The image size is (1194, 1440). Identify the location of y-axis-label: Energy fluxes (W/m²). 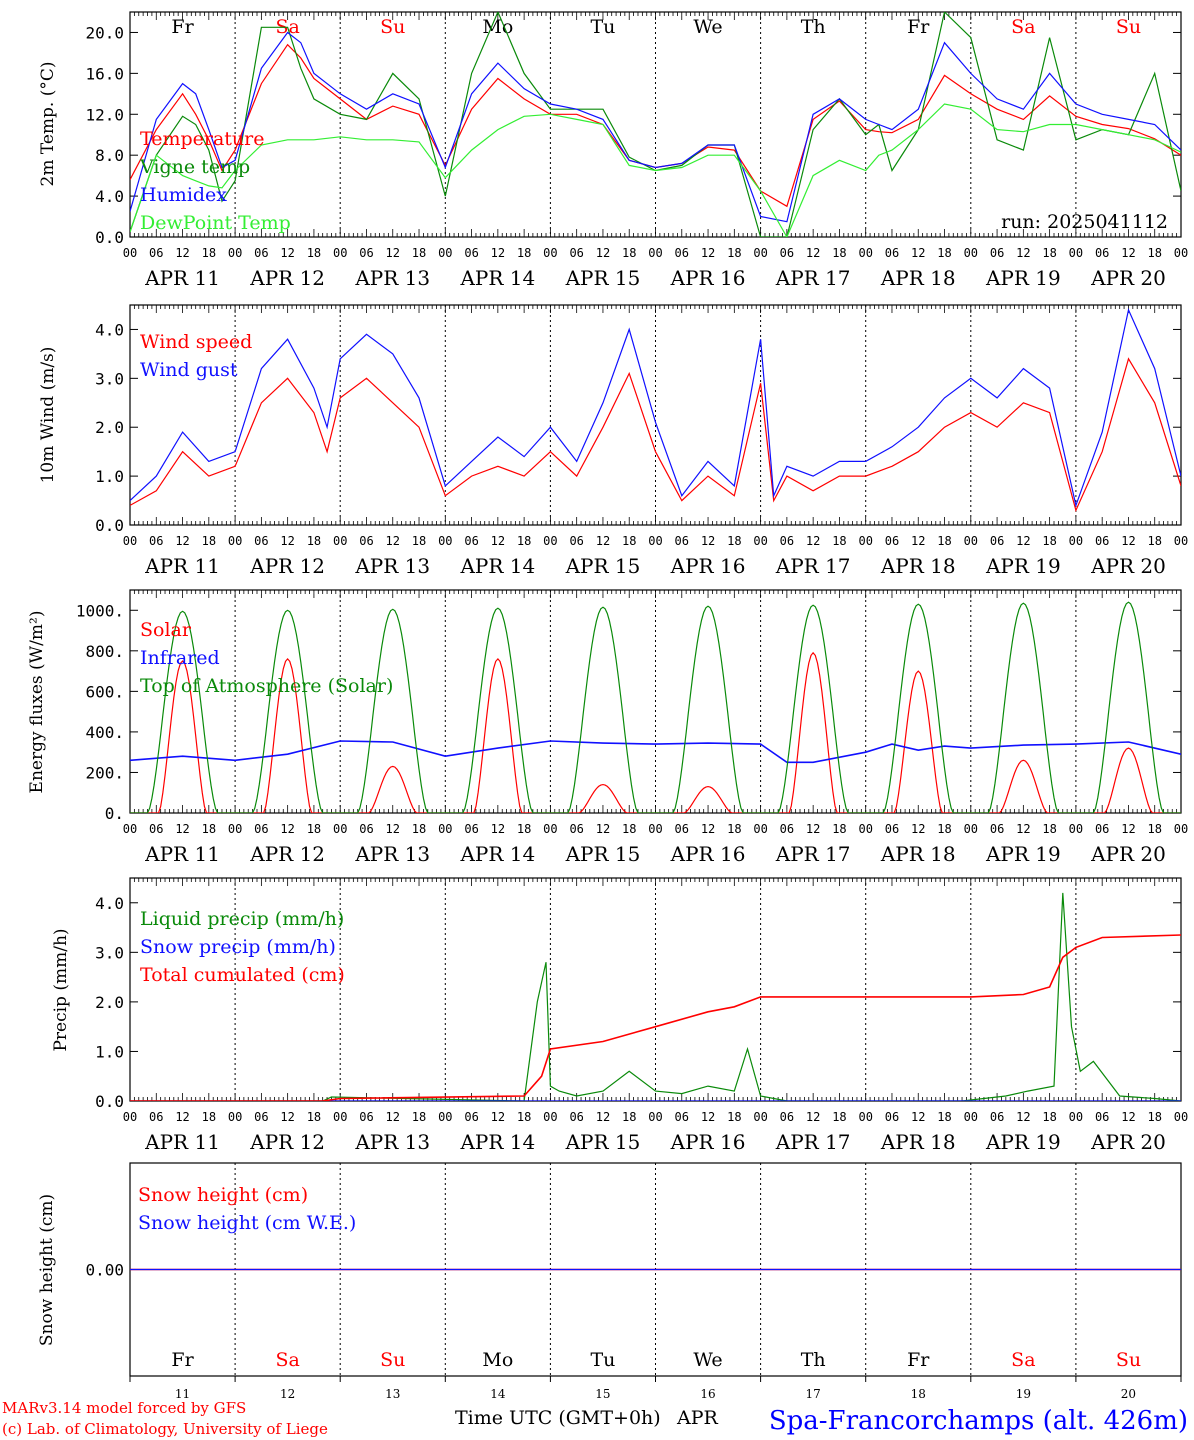
(37, 702).